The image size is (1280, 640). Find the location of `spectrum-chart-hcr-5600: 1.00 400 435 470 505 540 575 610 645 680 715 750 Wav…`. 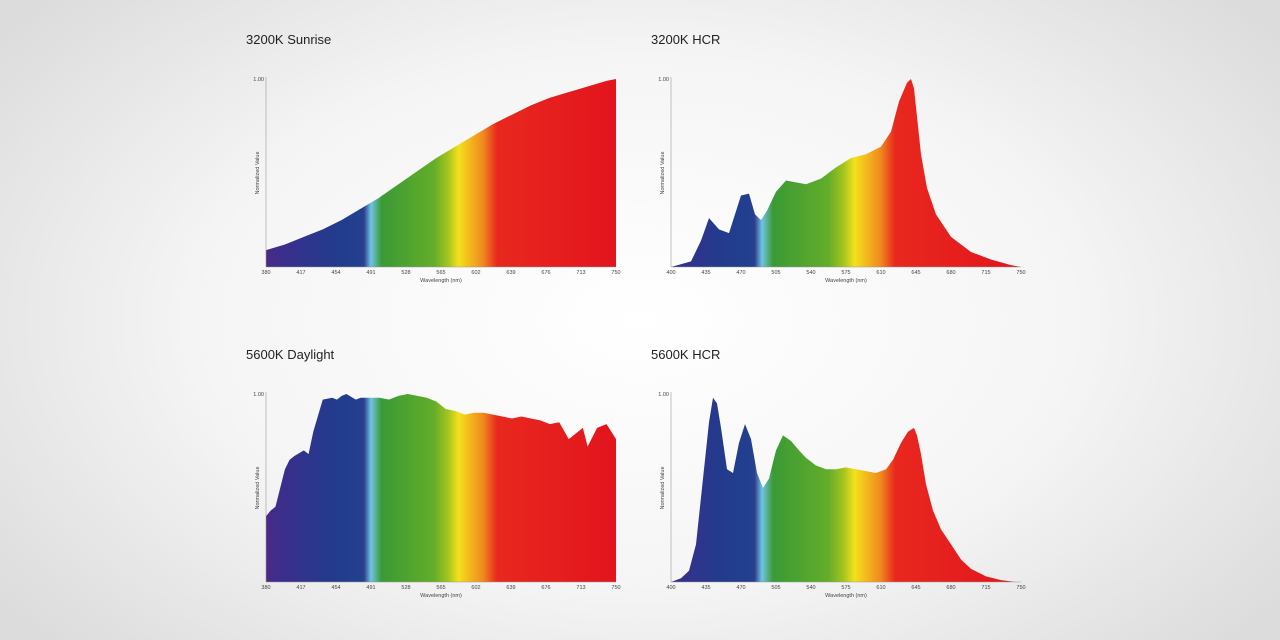

spectrum-chart-hcr-5600: 1.00 400 435 470 505 540 575 610 645 680 715 750 Wav… is located at coordinates (842, 495).